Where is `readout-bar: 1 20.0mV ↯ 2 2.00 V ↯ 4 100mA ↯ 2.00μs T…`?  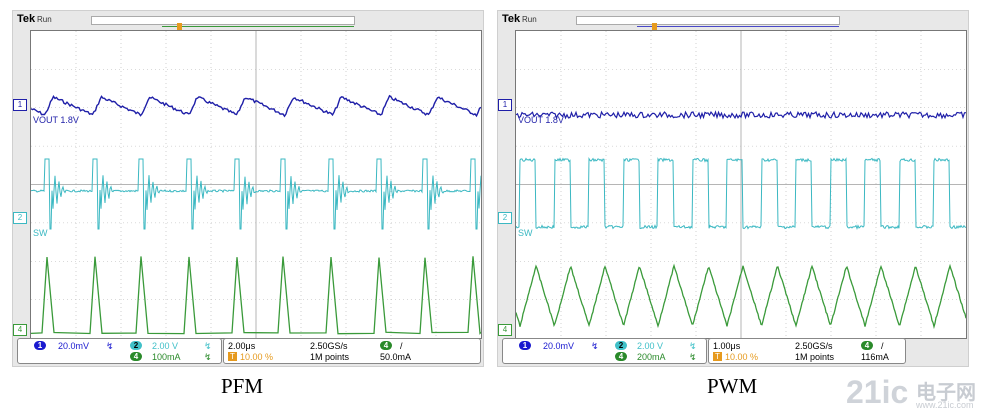 readout-bar: 1 20.0mV ↯ 2 2.00 V ↯ 4 100mA ↯ 2.00μs T… is located at coordinates (249, 351).